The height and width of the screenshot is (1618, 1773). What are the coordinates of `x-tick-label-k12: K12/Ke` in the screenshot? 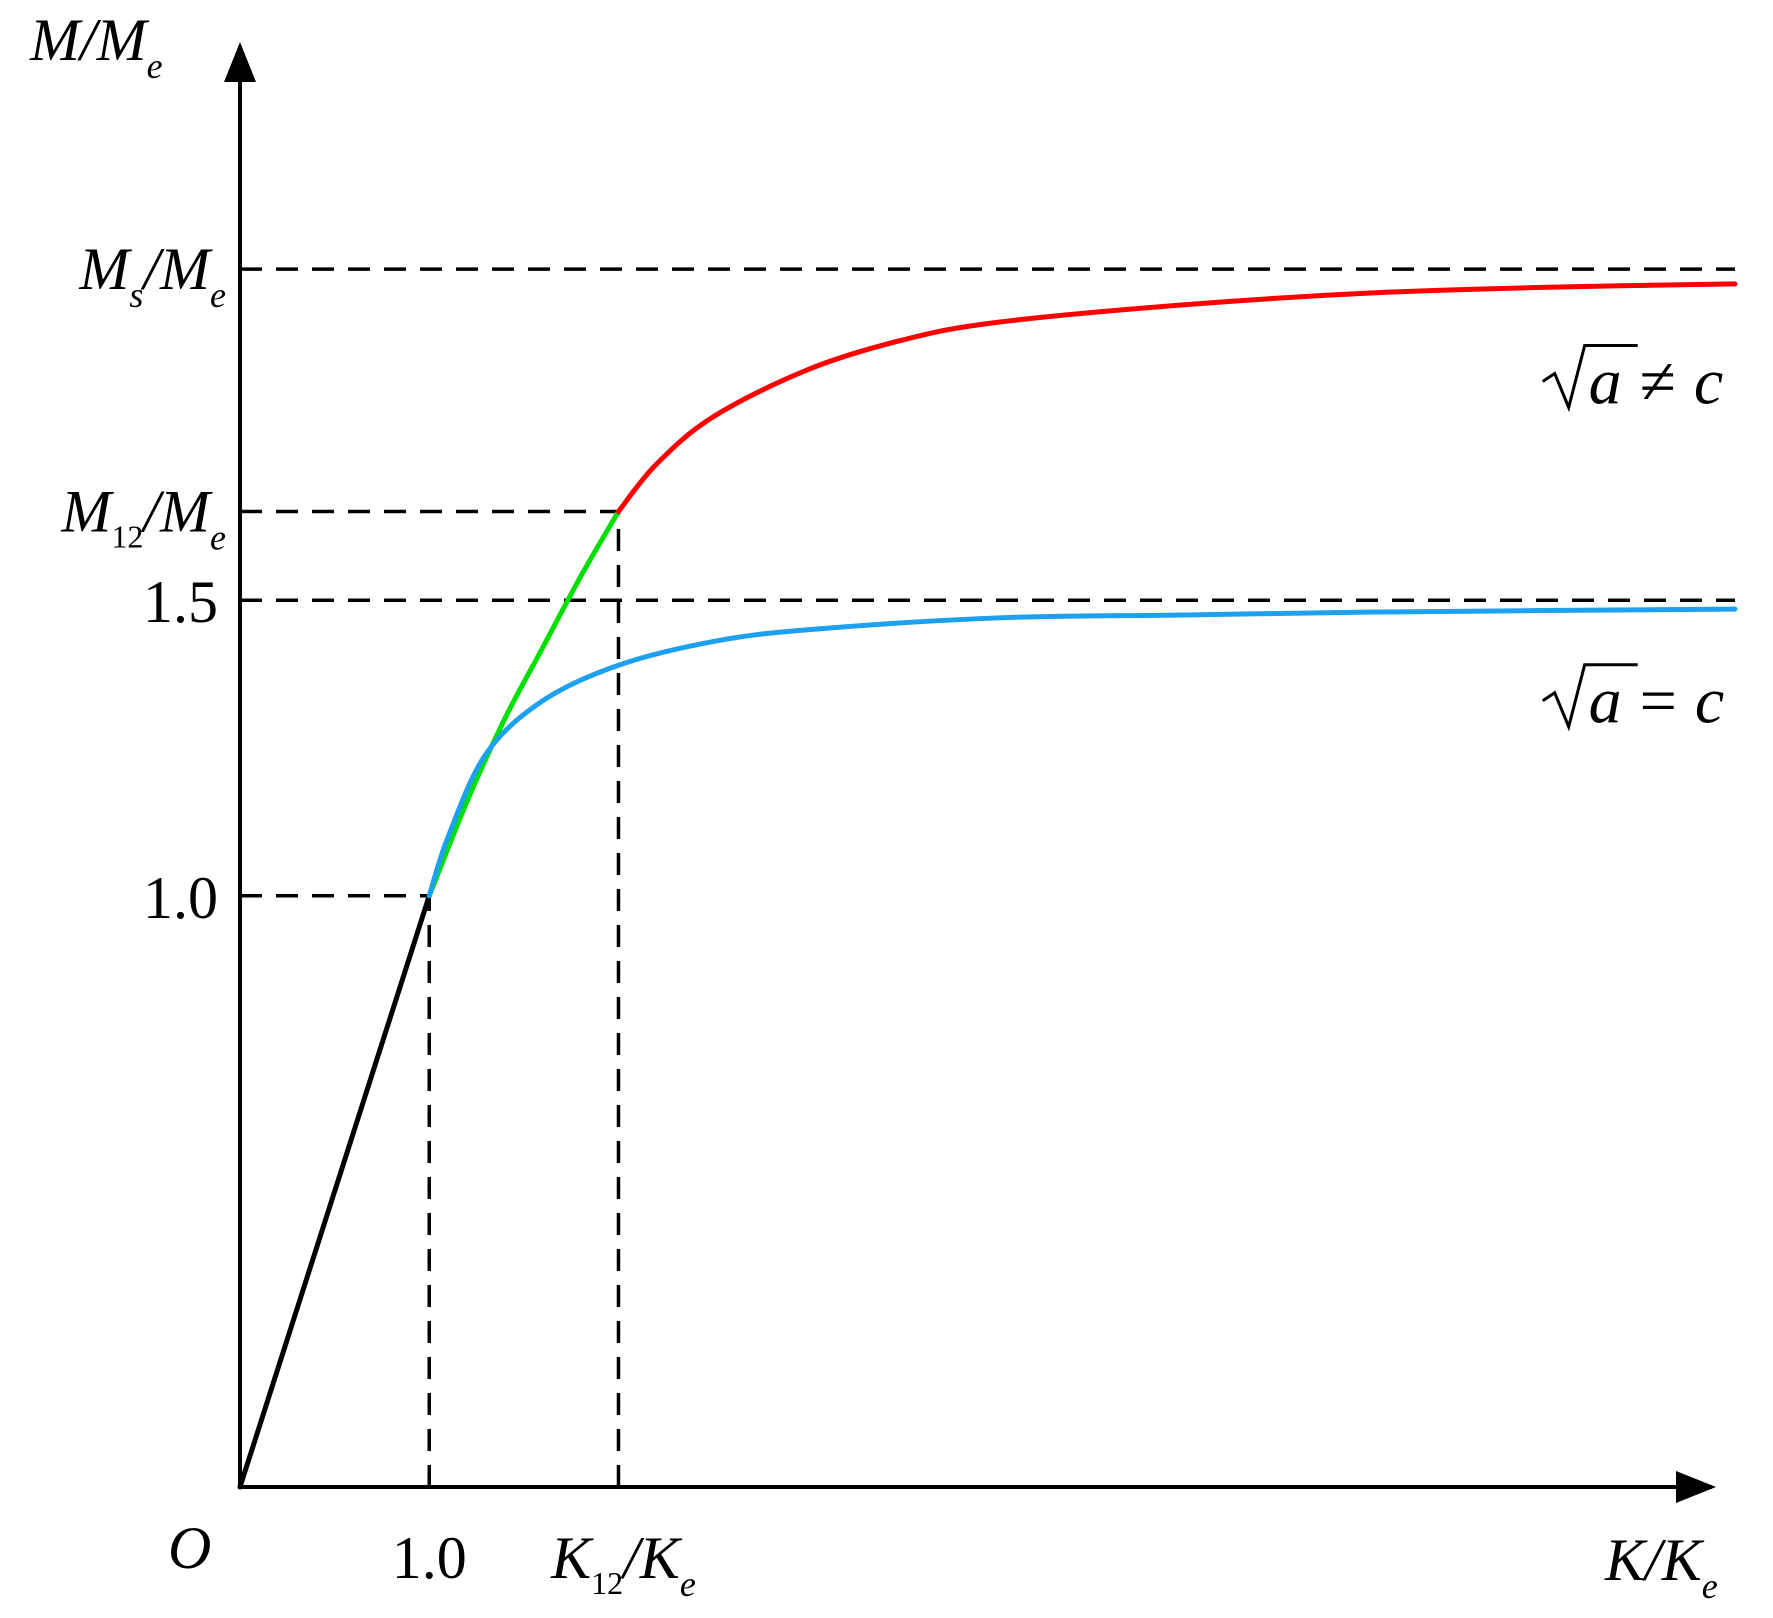 It's located at (623, 1564).